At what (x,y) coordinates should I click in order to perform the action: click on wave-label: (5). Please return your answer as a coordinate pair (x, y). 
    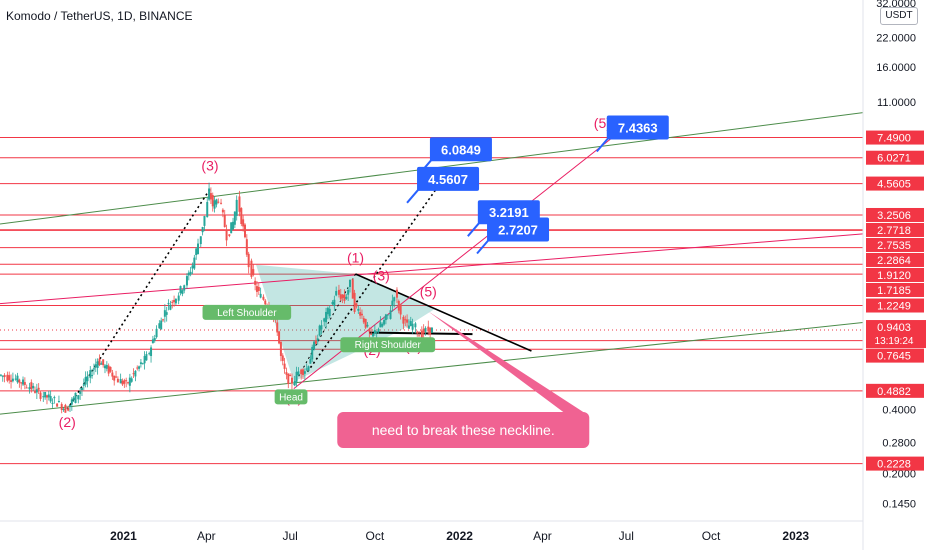
    Looking at the image, I should click on (428, 291).